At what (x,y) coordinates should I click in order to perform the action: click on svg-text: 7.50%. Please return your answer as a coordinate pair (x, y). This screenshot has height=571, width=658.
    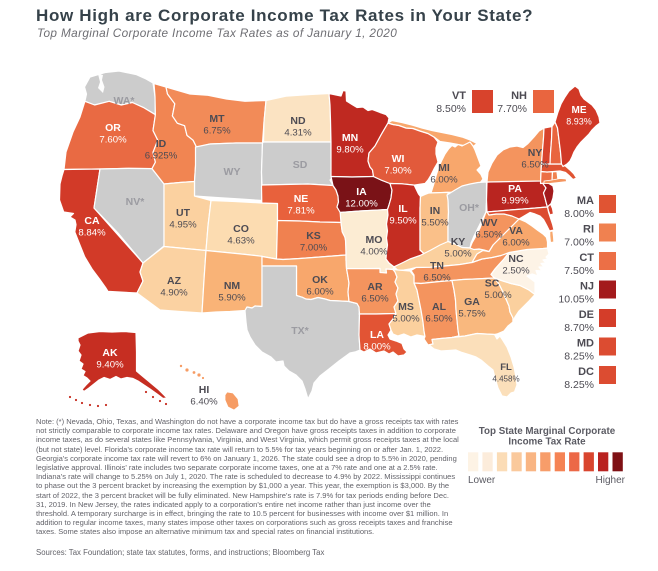
    Looking at the image, I should click on (579, 271).